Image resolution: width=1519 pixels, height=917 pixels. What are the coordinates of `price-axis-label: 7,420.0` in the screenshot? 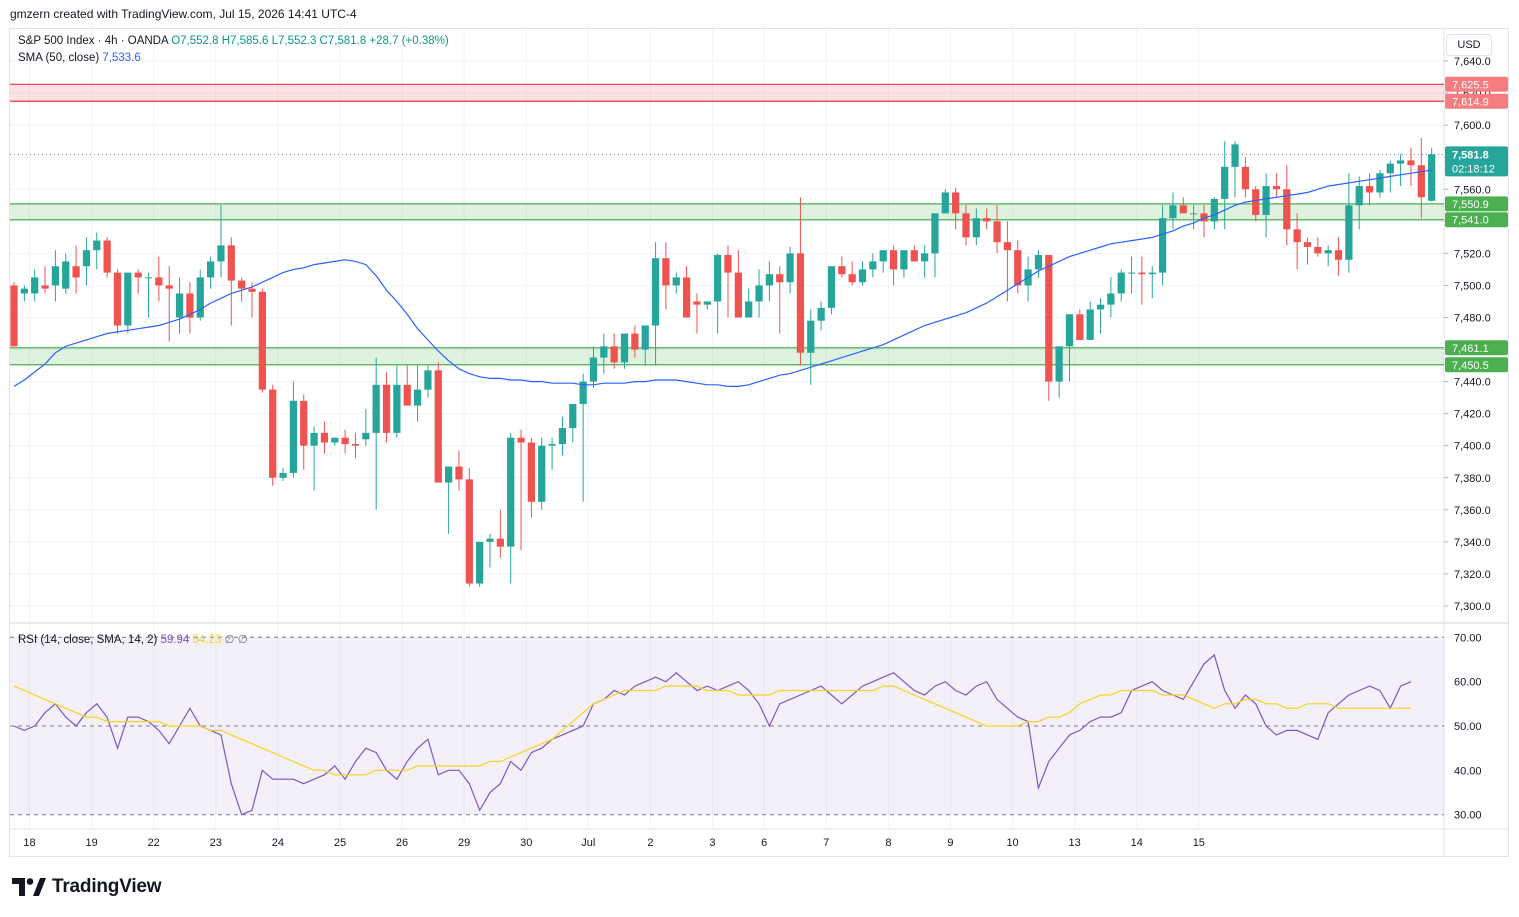 It's located at (1472, 415).